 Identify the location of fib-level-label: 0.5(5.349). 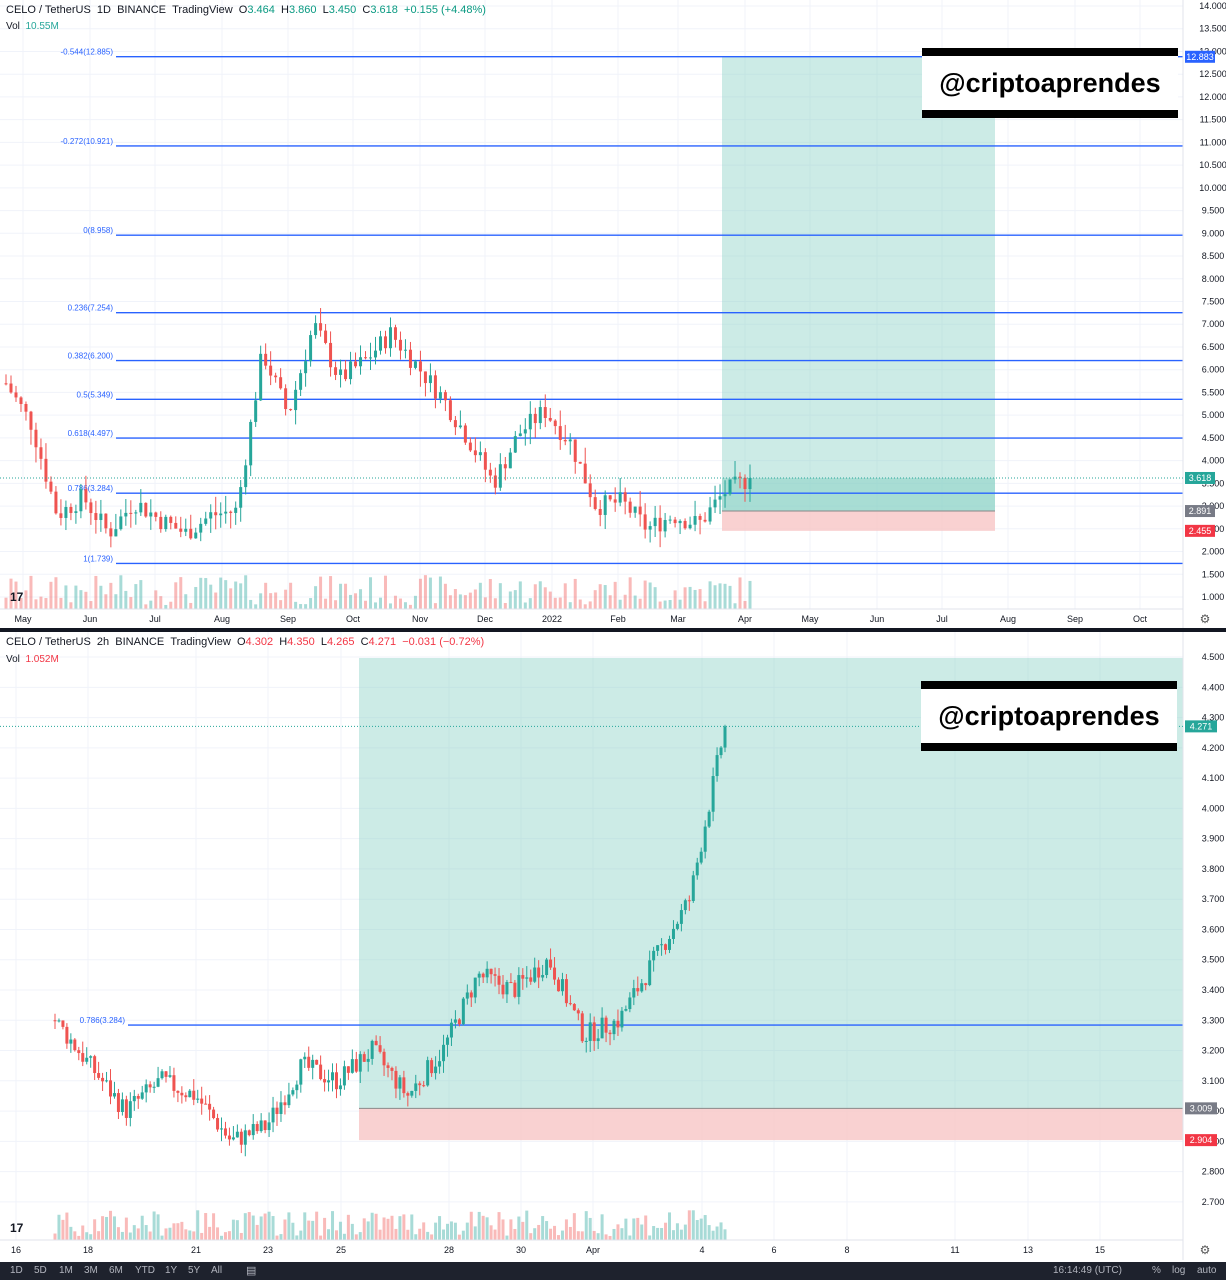
(95, 394).